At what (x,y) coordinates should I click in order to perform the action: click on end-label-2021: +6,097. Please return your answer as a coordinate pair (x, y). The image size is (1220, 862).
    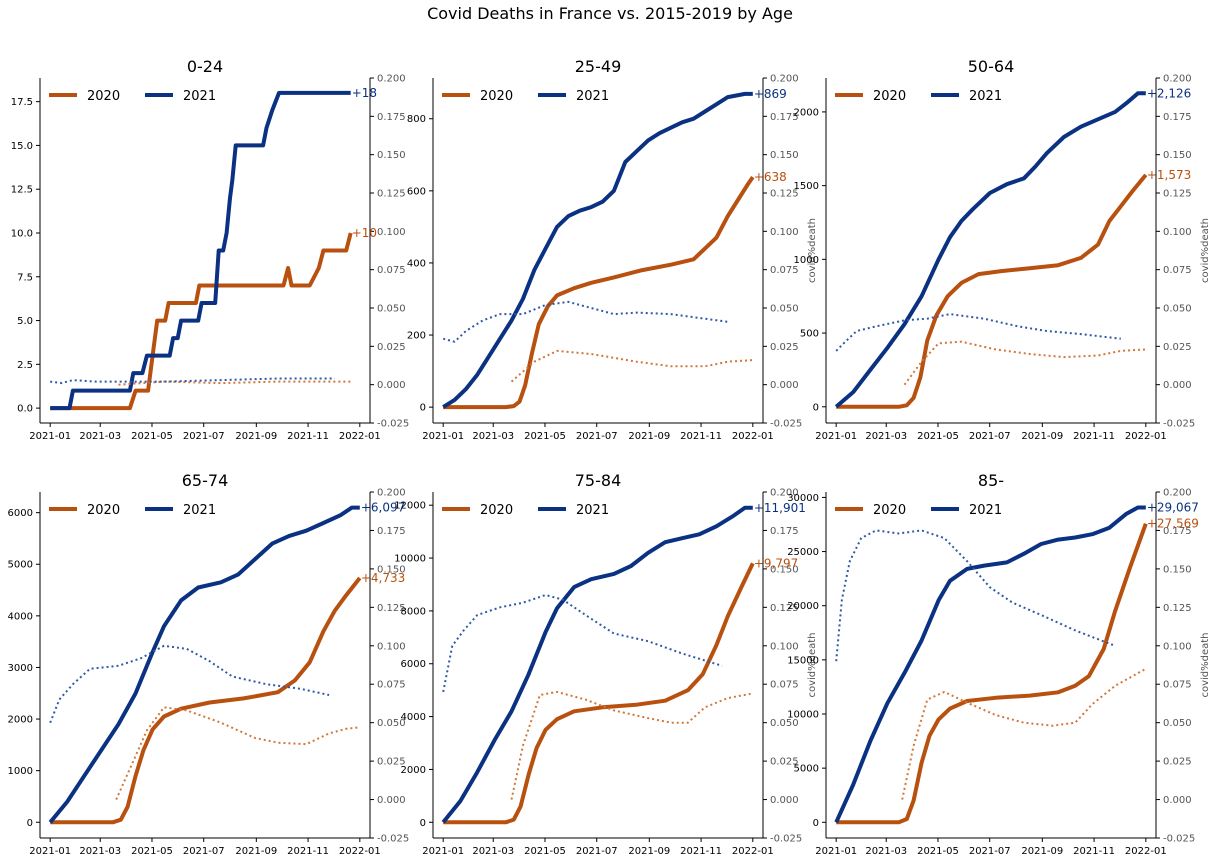
    Looking at the image, I should click on (383, 508).